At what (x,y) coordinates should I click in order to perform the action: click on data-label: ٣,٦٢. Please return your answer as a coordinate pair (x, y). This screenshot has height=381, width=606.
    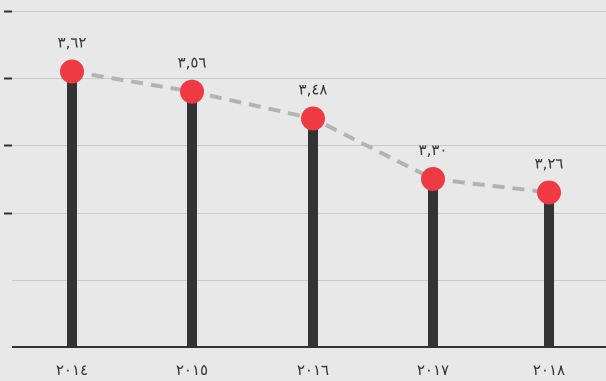
    Looking at the image, I should click on (72, 42).